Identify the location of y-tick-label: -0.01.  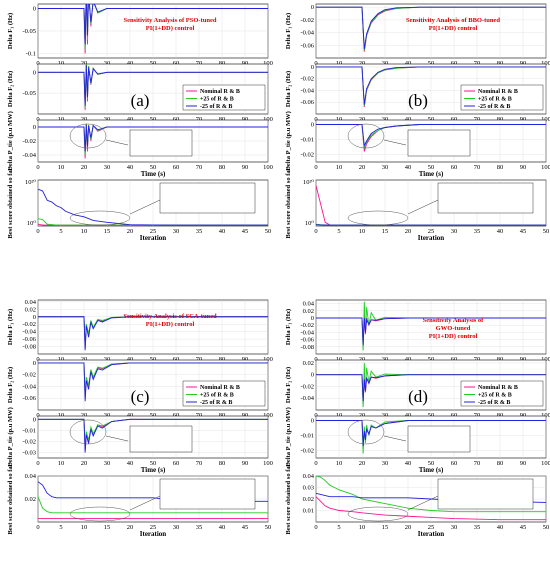
(307, 436).